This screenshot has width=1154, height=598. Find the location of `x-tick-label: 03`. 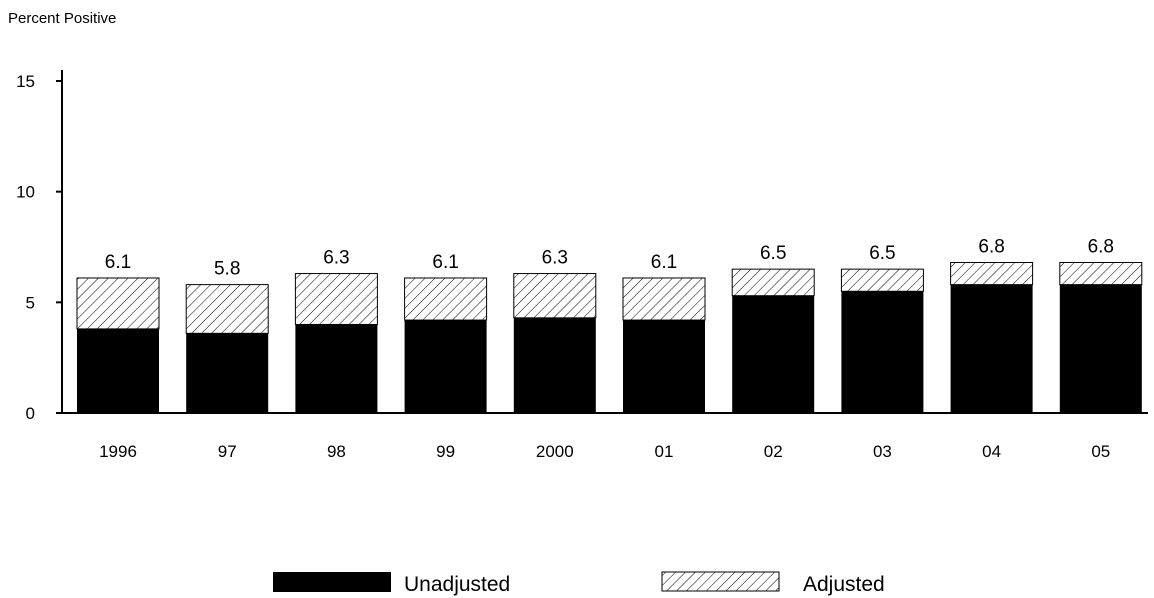

x-tick-label: 03 is located at coordinates (882, 451).